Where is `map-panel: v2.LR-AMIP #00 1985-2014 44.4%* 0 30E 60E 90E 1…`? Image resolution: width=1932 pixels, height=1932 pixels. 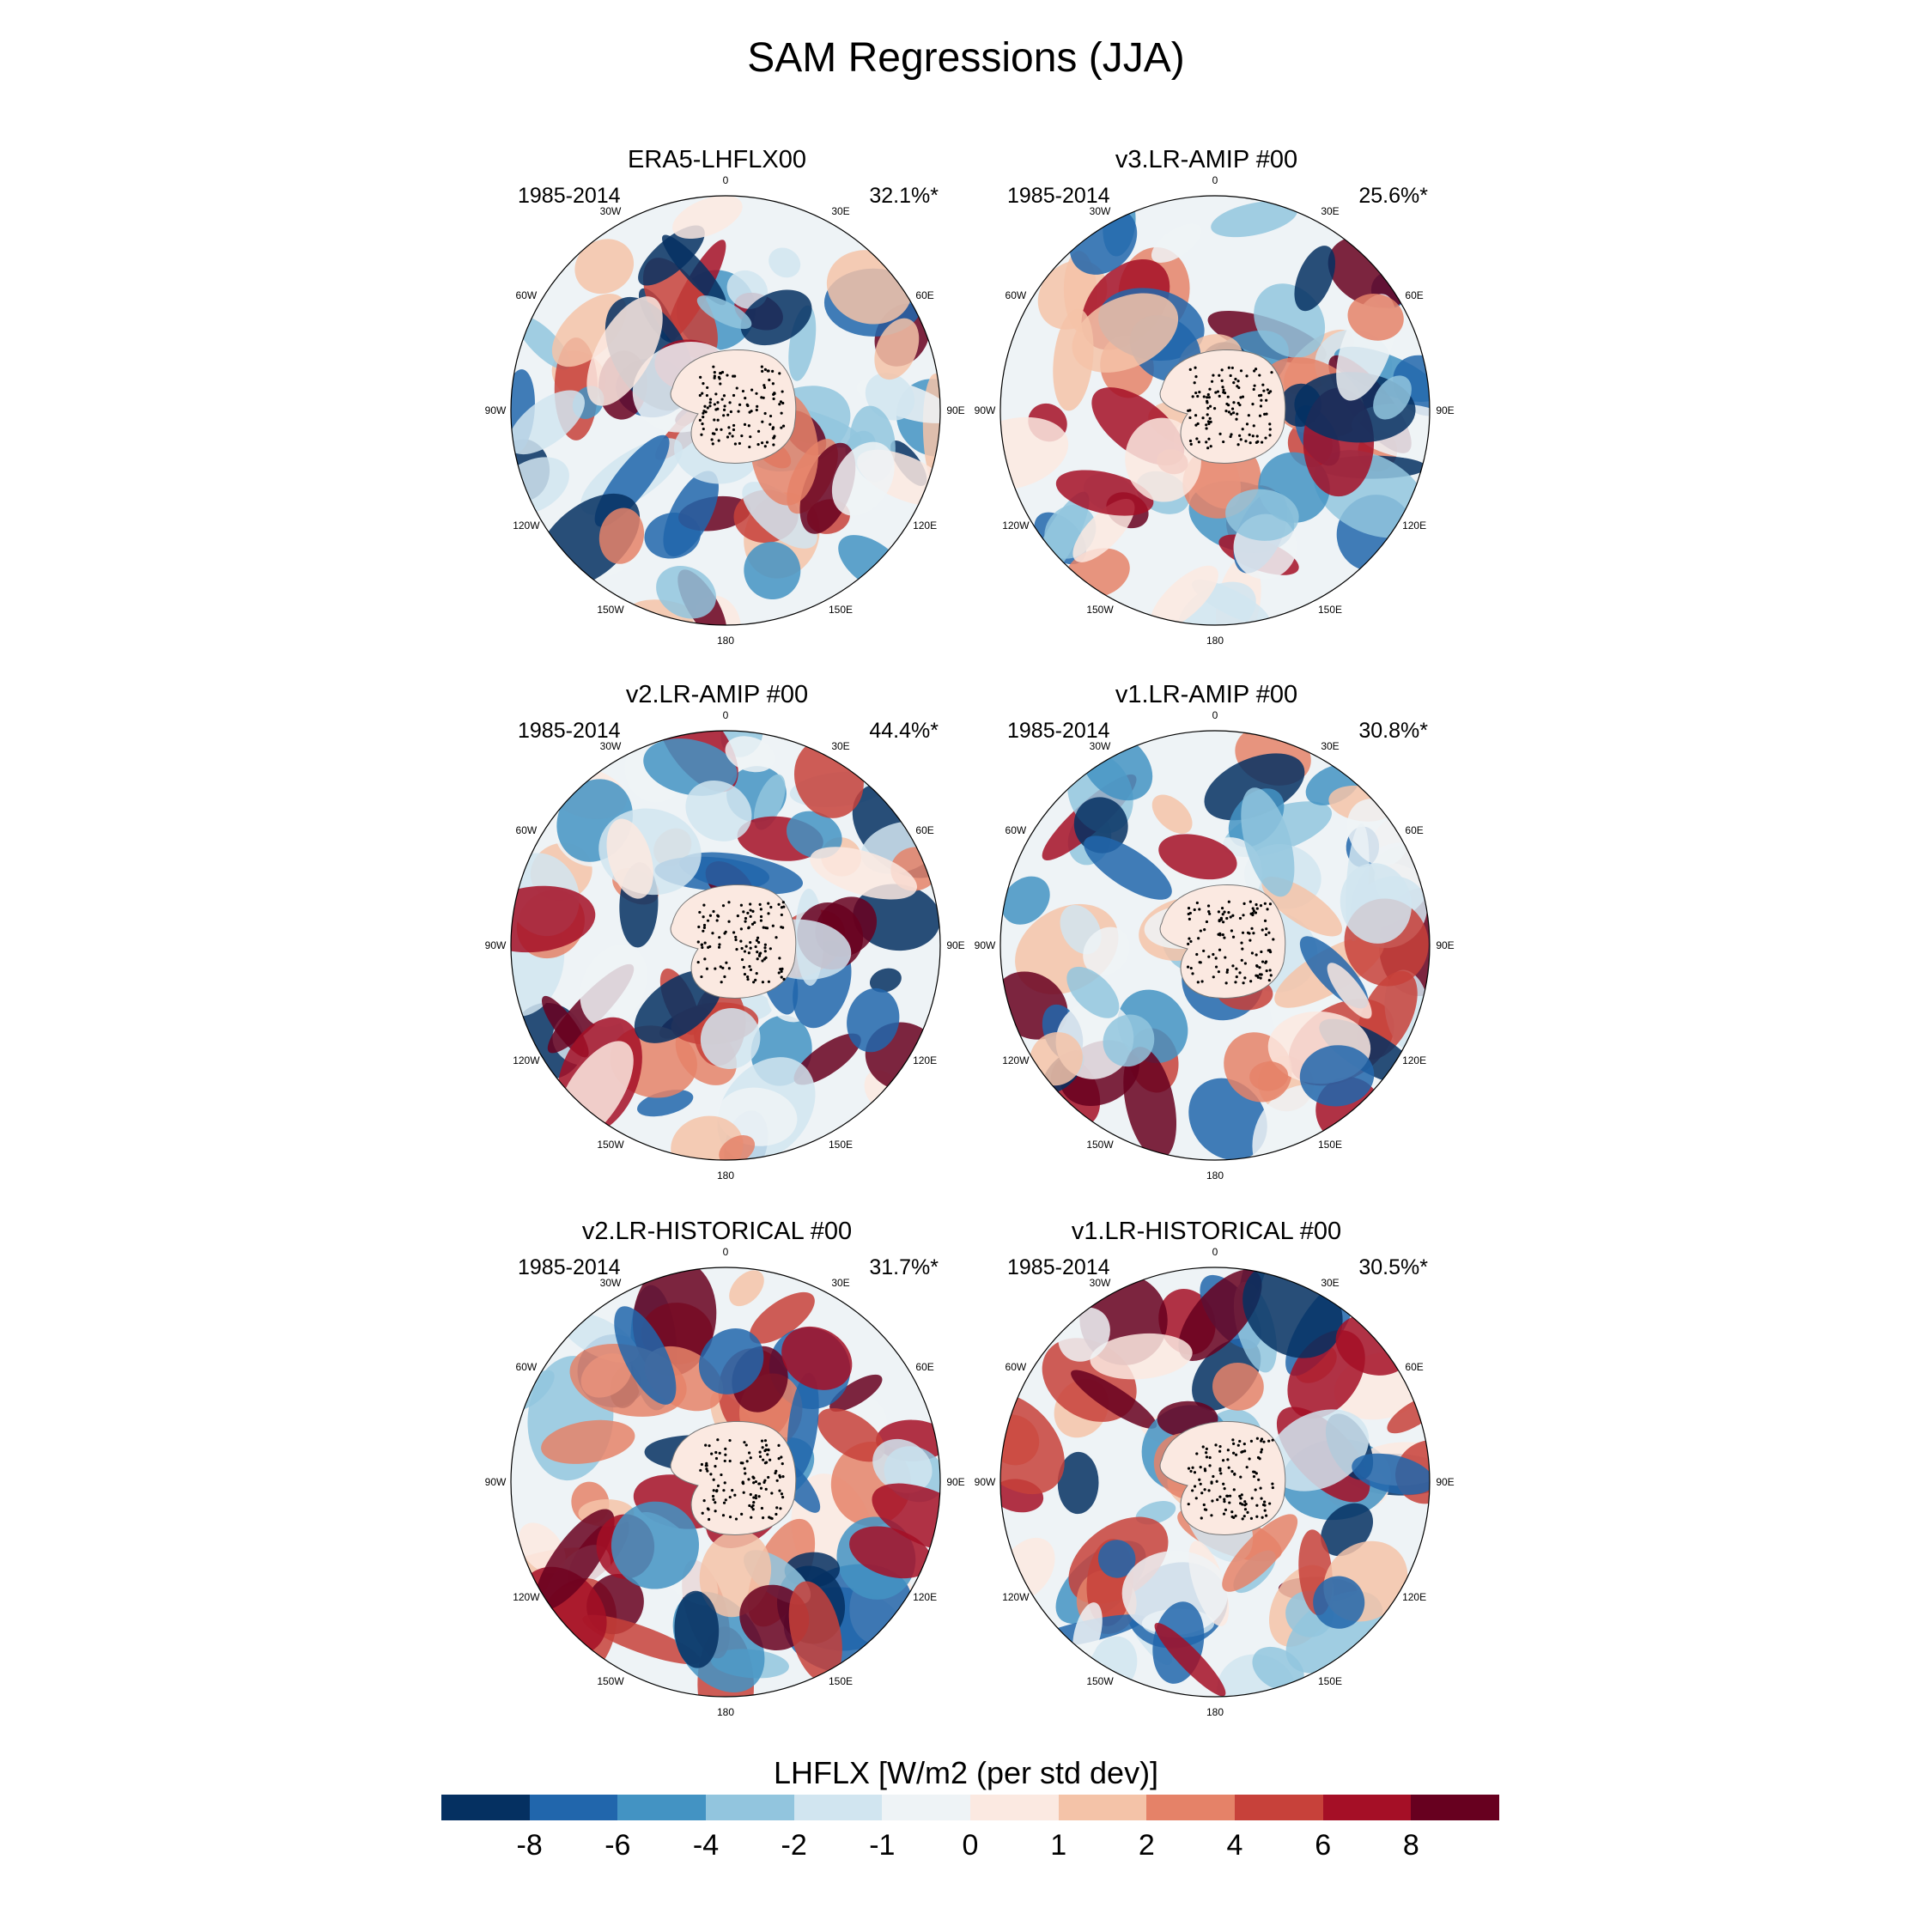
map-panel: v2.LR-AMIP #00 1985-2014 44.4%* 0 30E 60E 90E 1… is located at coordinates (721, 932).